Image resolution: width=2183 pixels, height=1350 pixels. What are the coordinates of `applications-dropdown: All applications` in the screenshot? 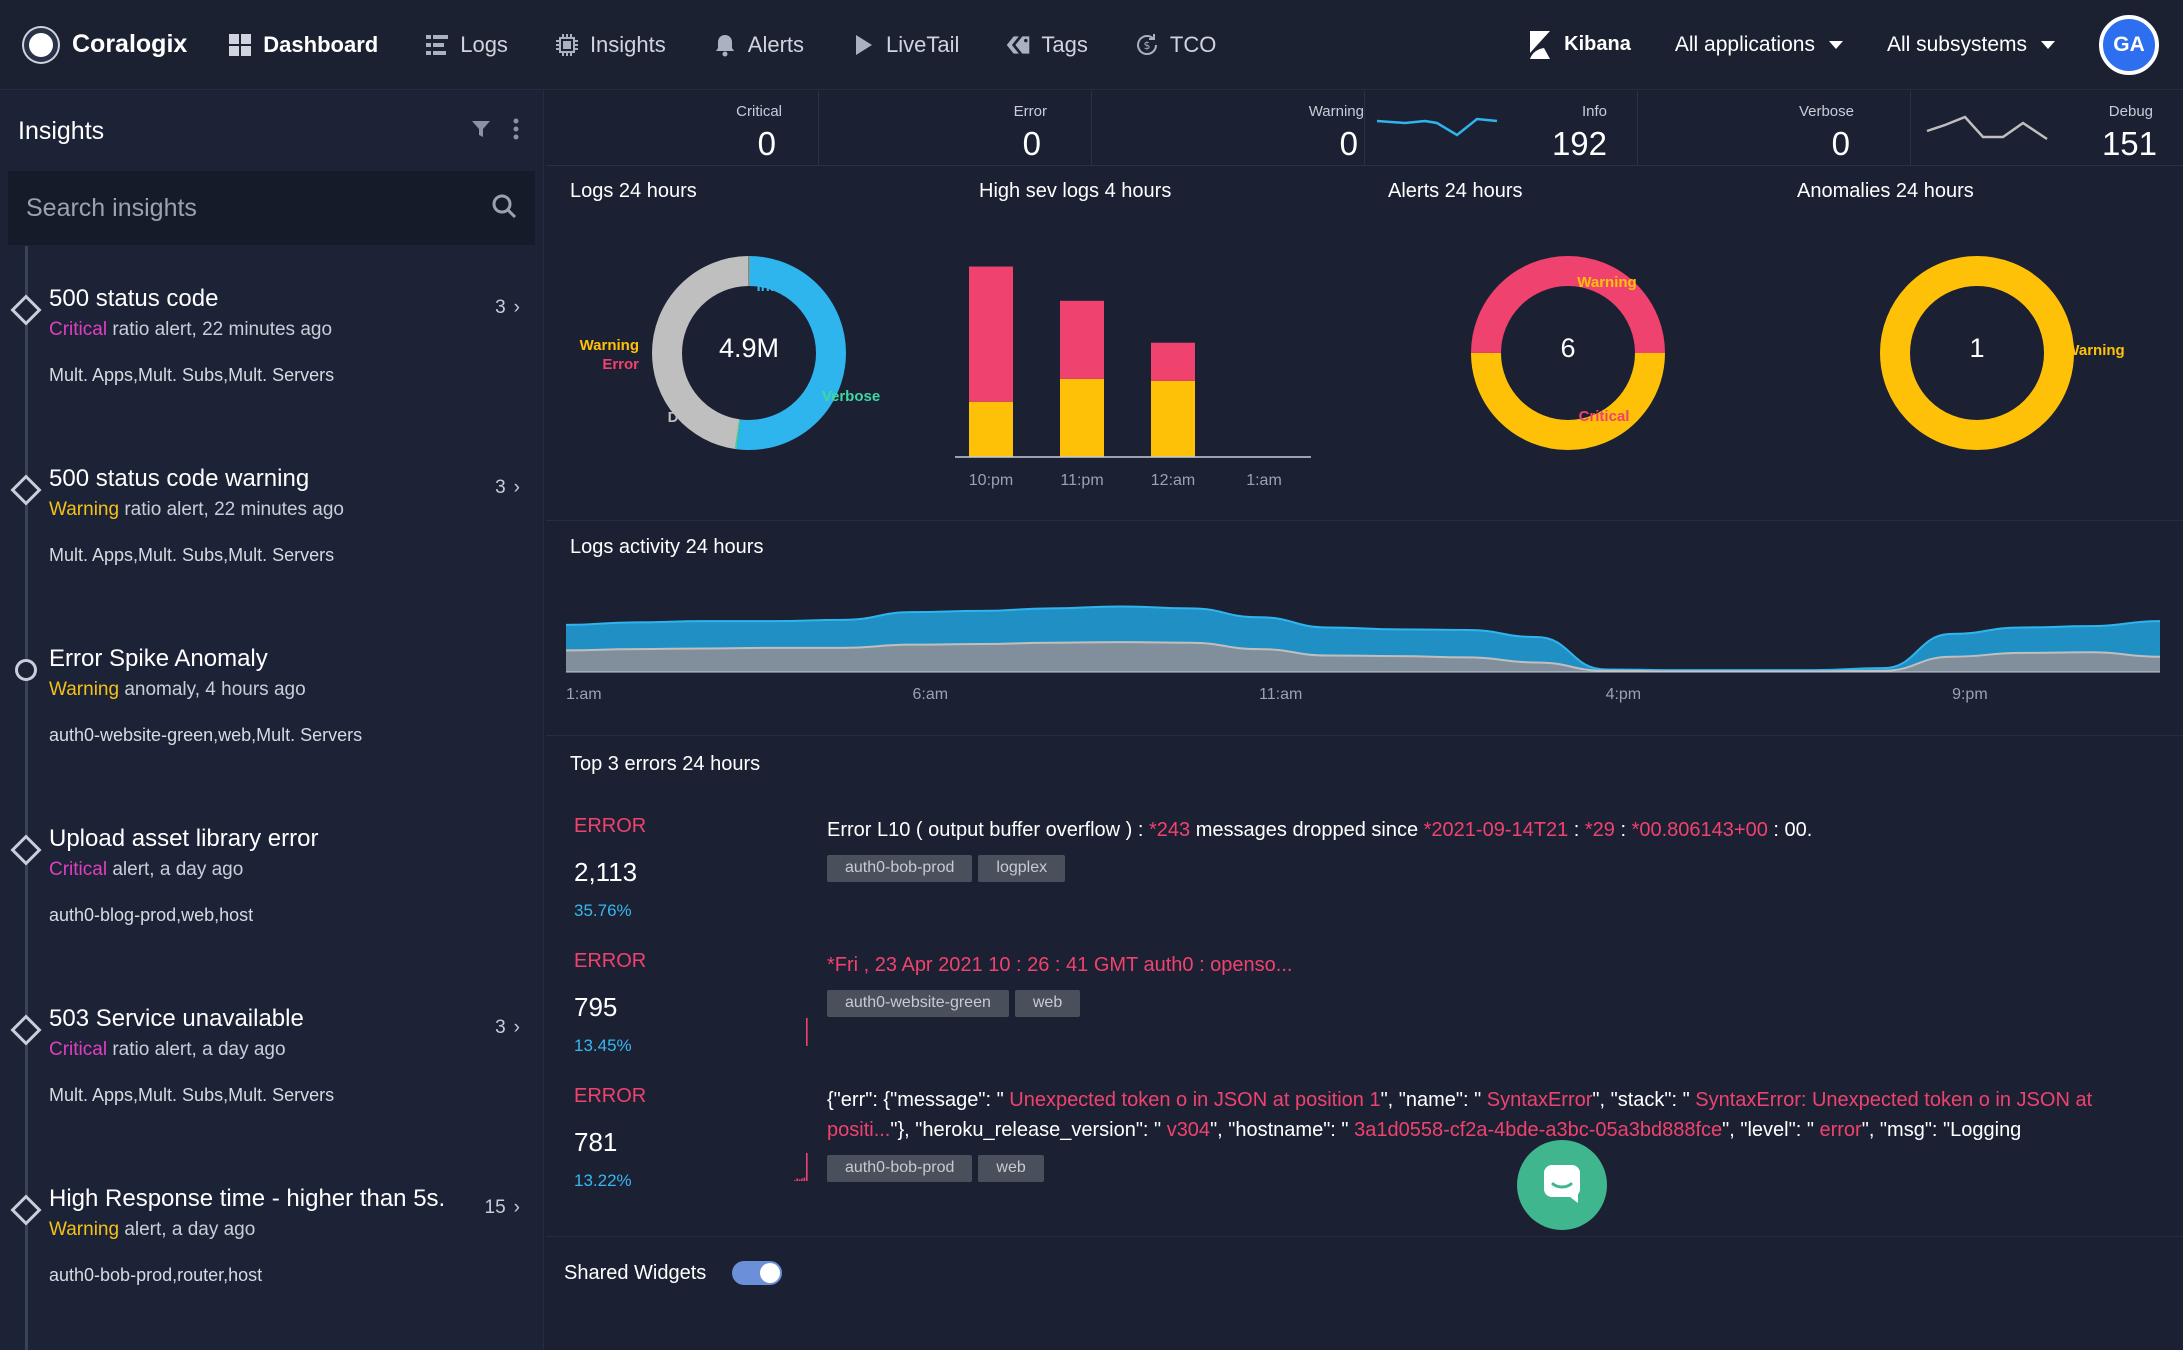 It's located at (1759, 45).